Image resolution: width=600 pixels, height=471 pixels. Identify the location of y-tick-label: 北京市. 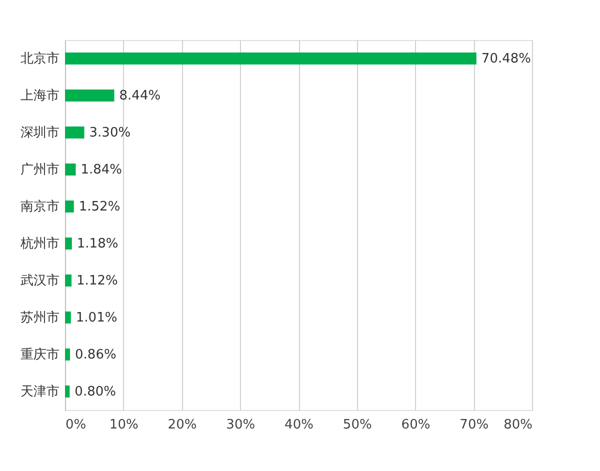
(40, 59).